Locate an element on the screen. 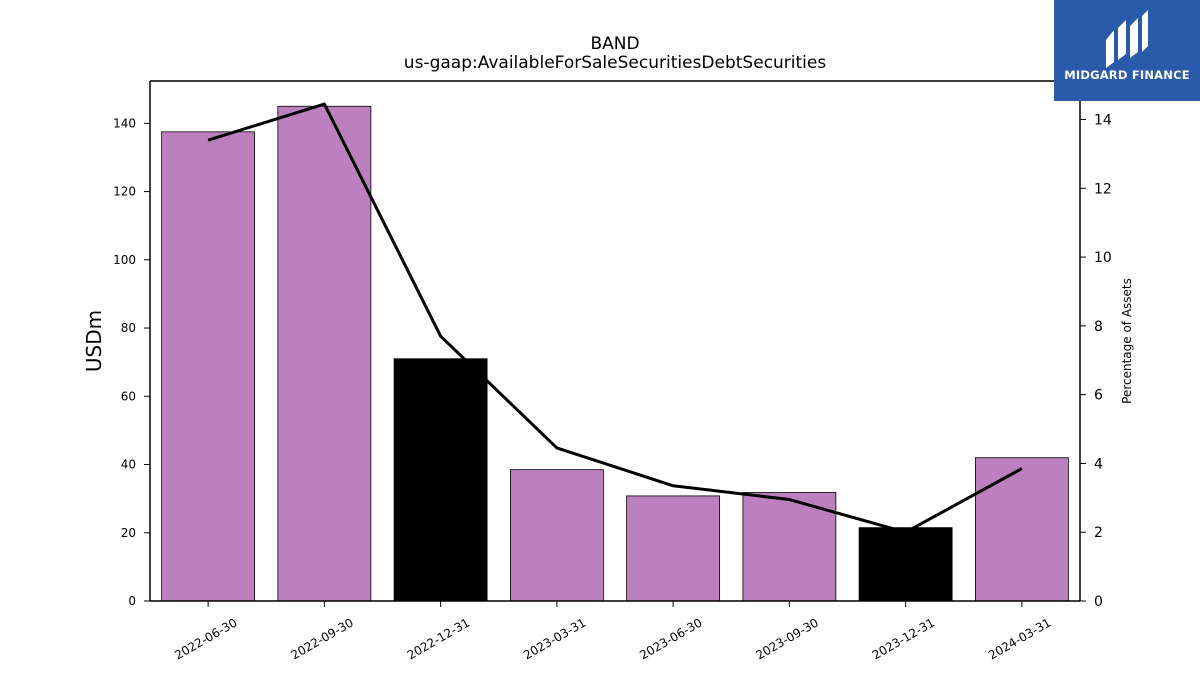 This screenshot has width=1200, height=675. y2-tick-label: 14 is located at coordinates (1103, 121).